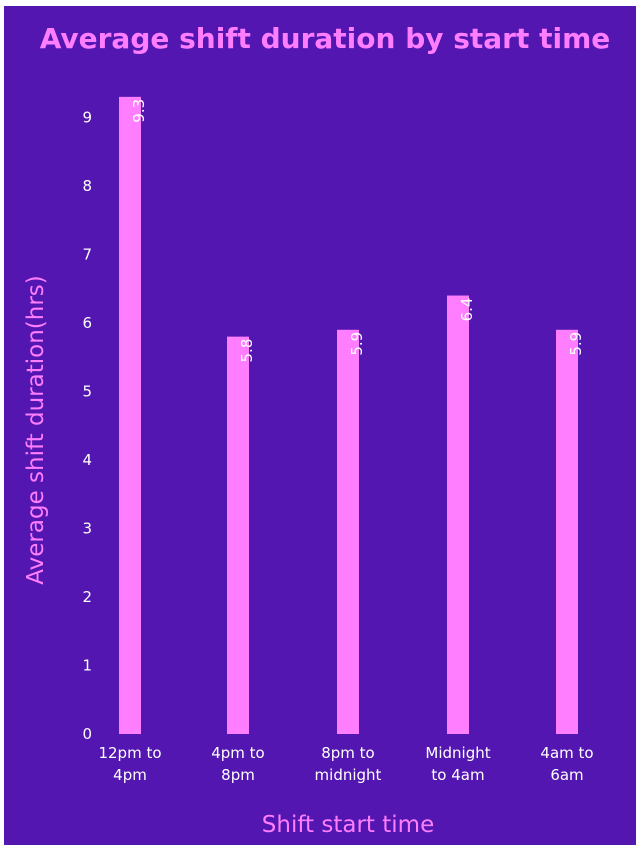 Image resolution: width=641 pixels, height=849 pixels. I want to click on x-tick-label: 8pm to, so click(348, 753).